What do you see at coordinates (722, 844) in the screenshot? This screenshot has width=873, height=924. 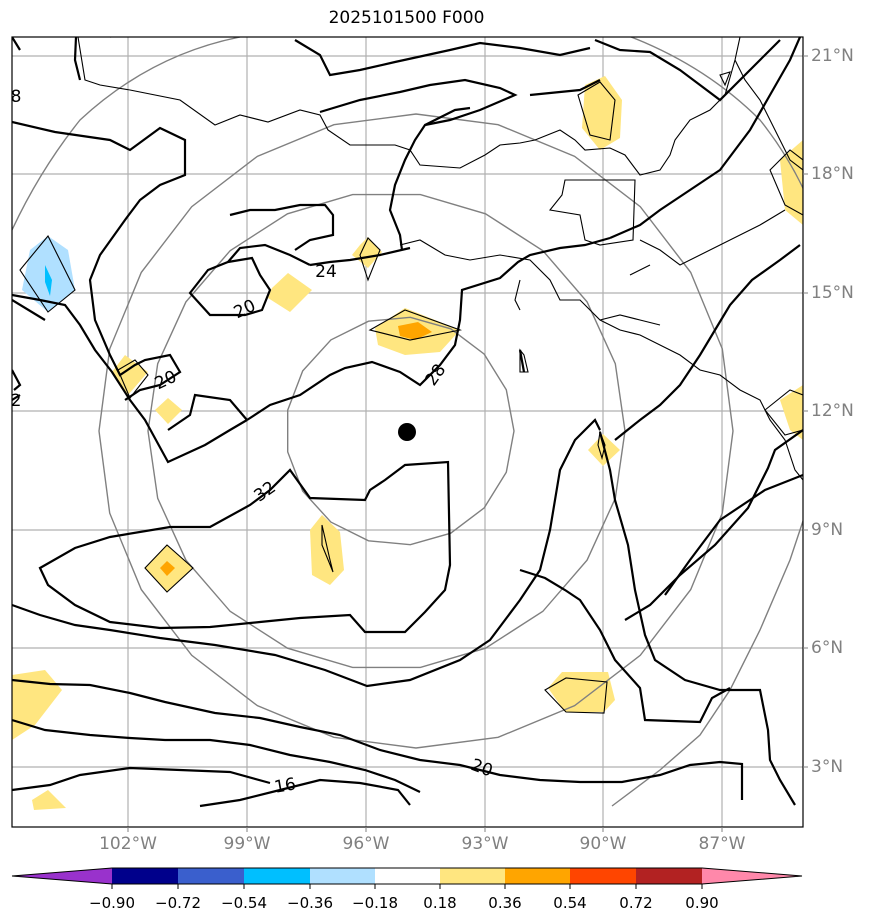 I see `lon-label: 87°W` at bounding box center [722, 844].